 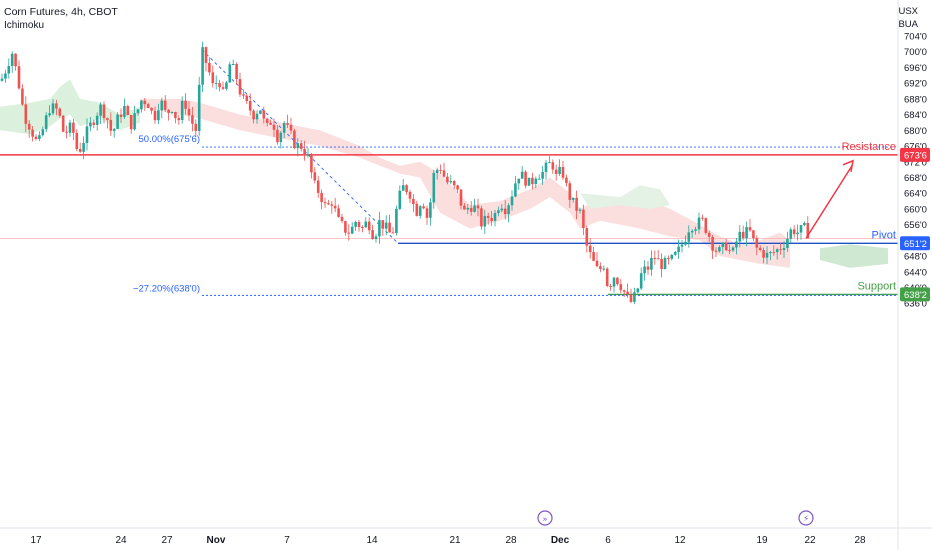 What do you see at coordinates (915, 304) in the screenshot?
I see `y-tick-label: 636'0` at bounding box center [915, 304].